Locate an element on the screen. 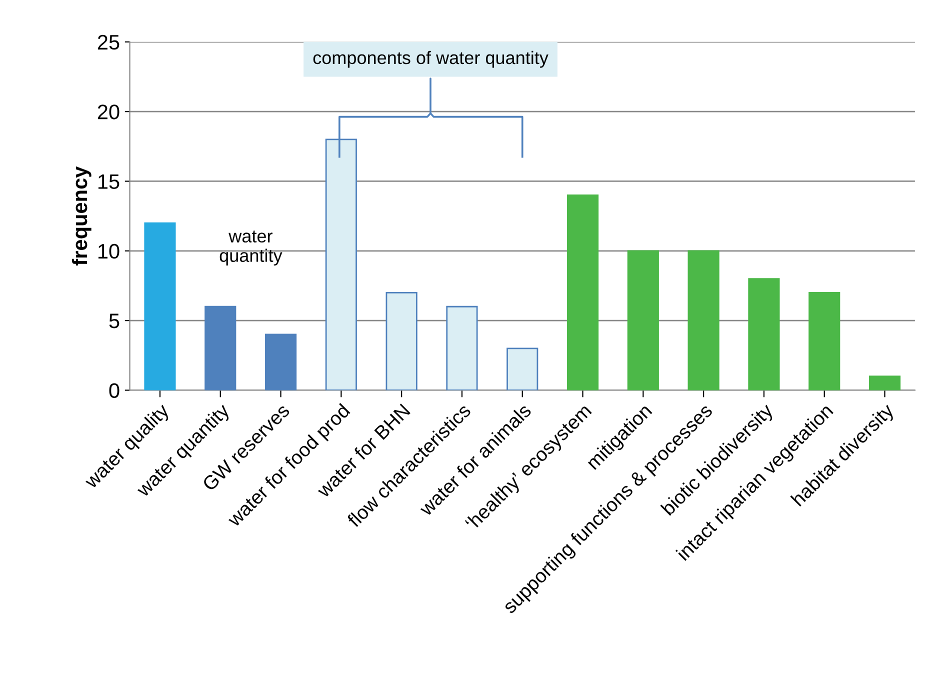 The width and height of the screenshot is (927, 687). y-tick-label: 10 is located at coordinates (109, 251).